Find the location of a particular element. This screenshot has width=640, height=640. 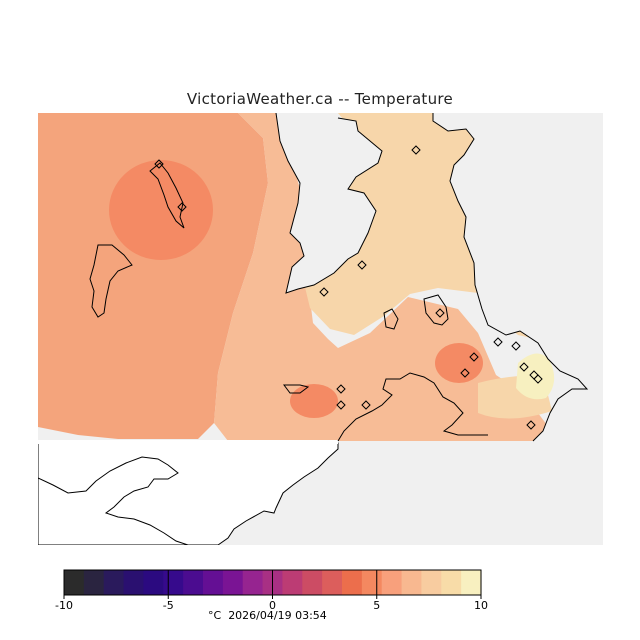

legend-ticks: -10 -5 0 5 10 is located at coordinates (271, 591).